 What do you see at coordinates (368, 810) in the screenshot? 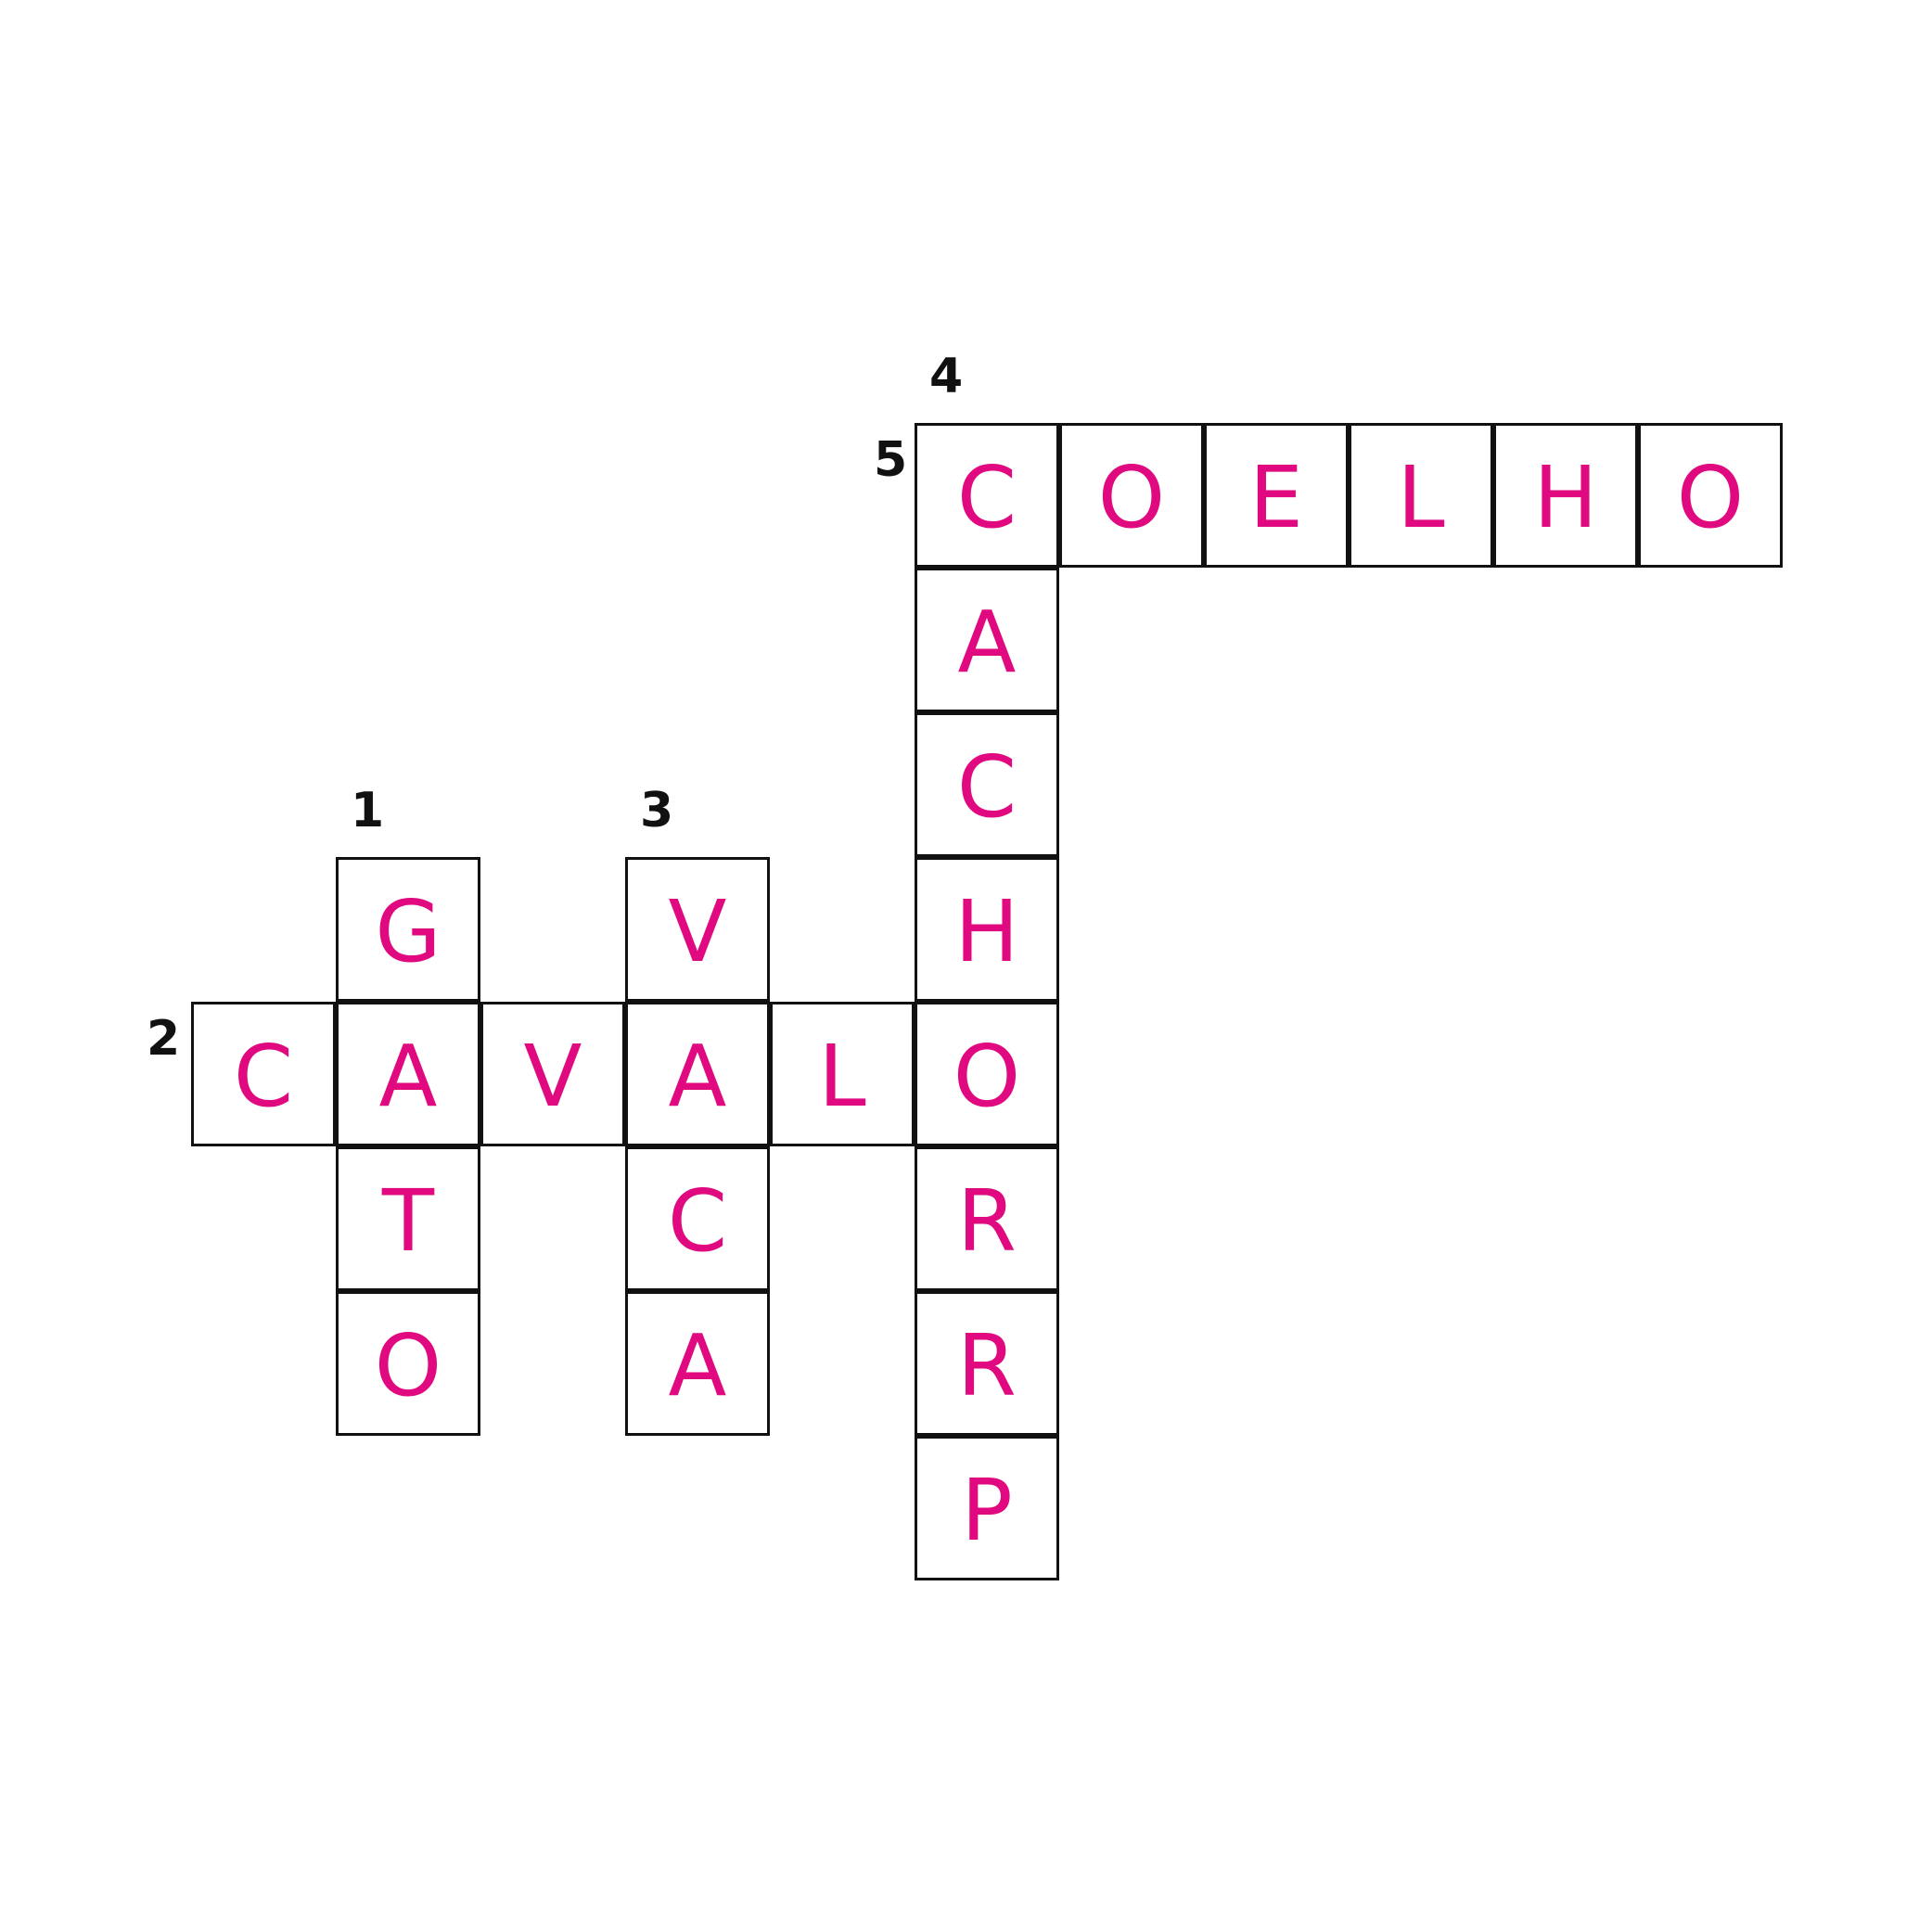
I see `clue-number-1: 1` at bounding box center [368, 810].